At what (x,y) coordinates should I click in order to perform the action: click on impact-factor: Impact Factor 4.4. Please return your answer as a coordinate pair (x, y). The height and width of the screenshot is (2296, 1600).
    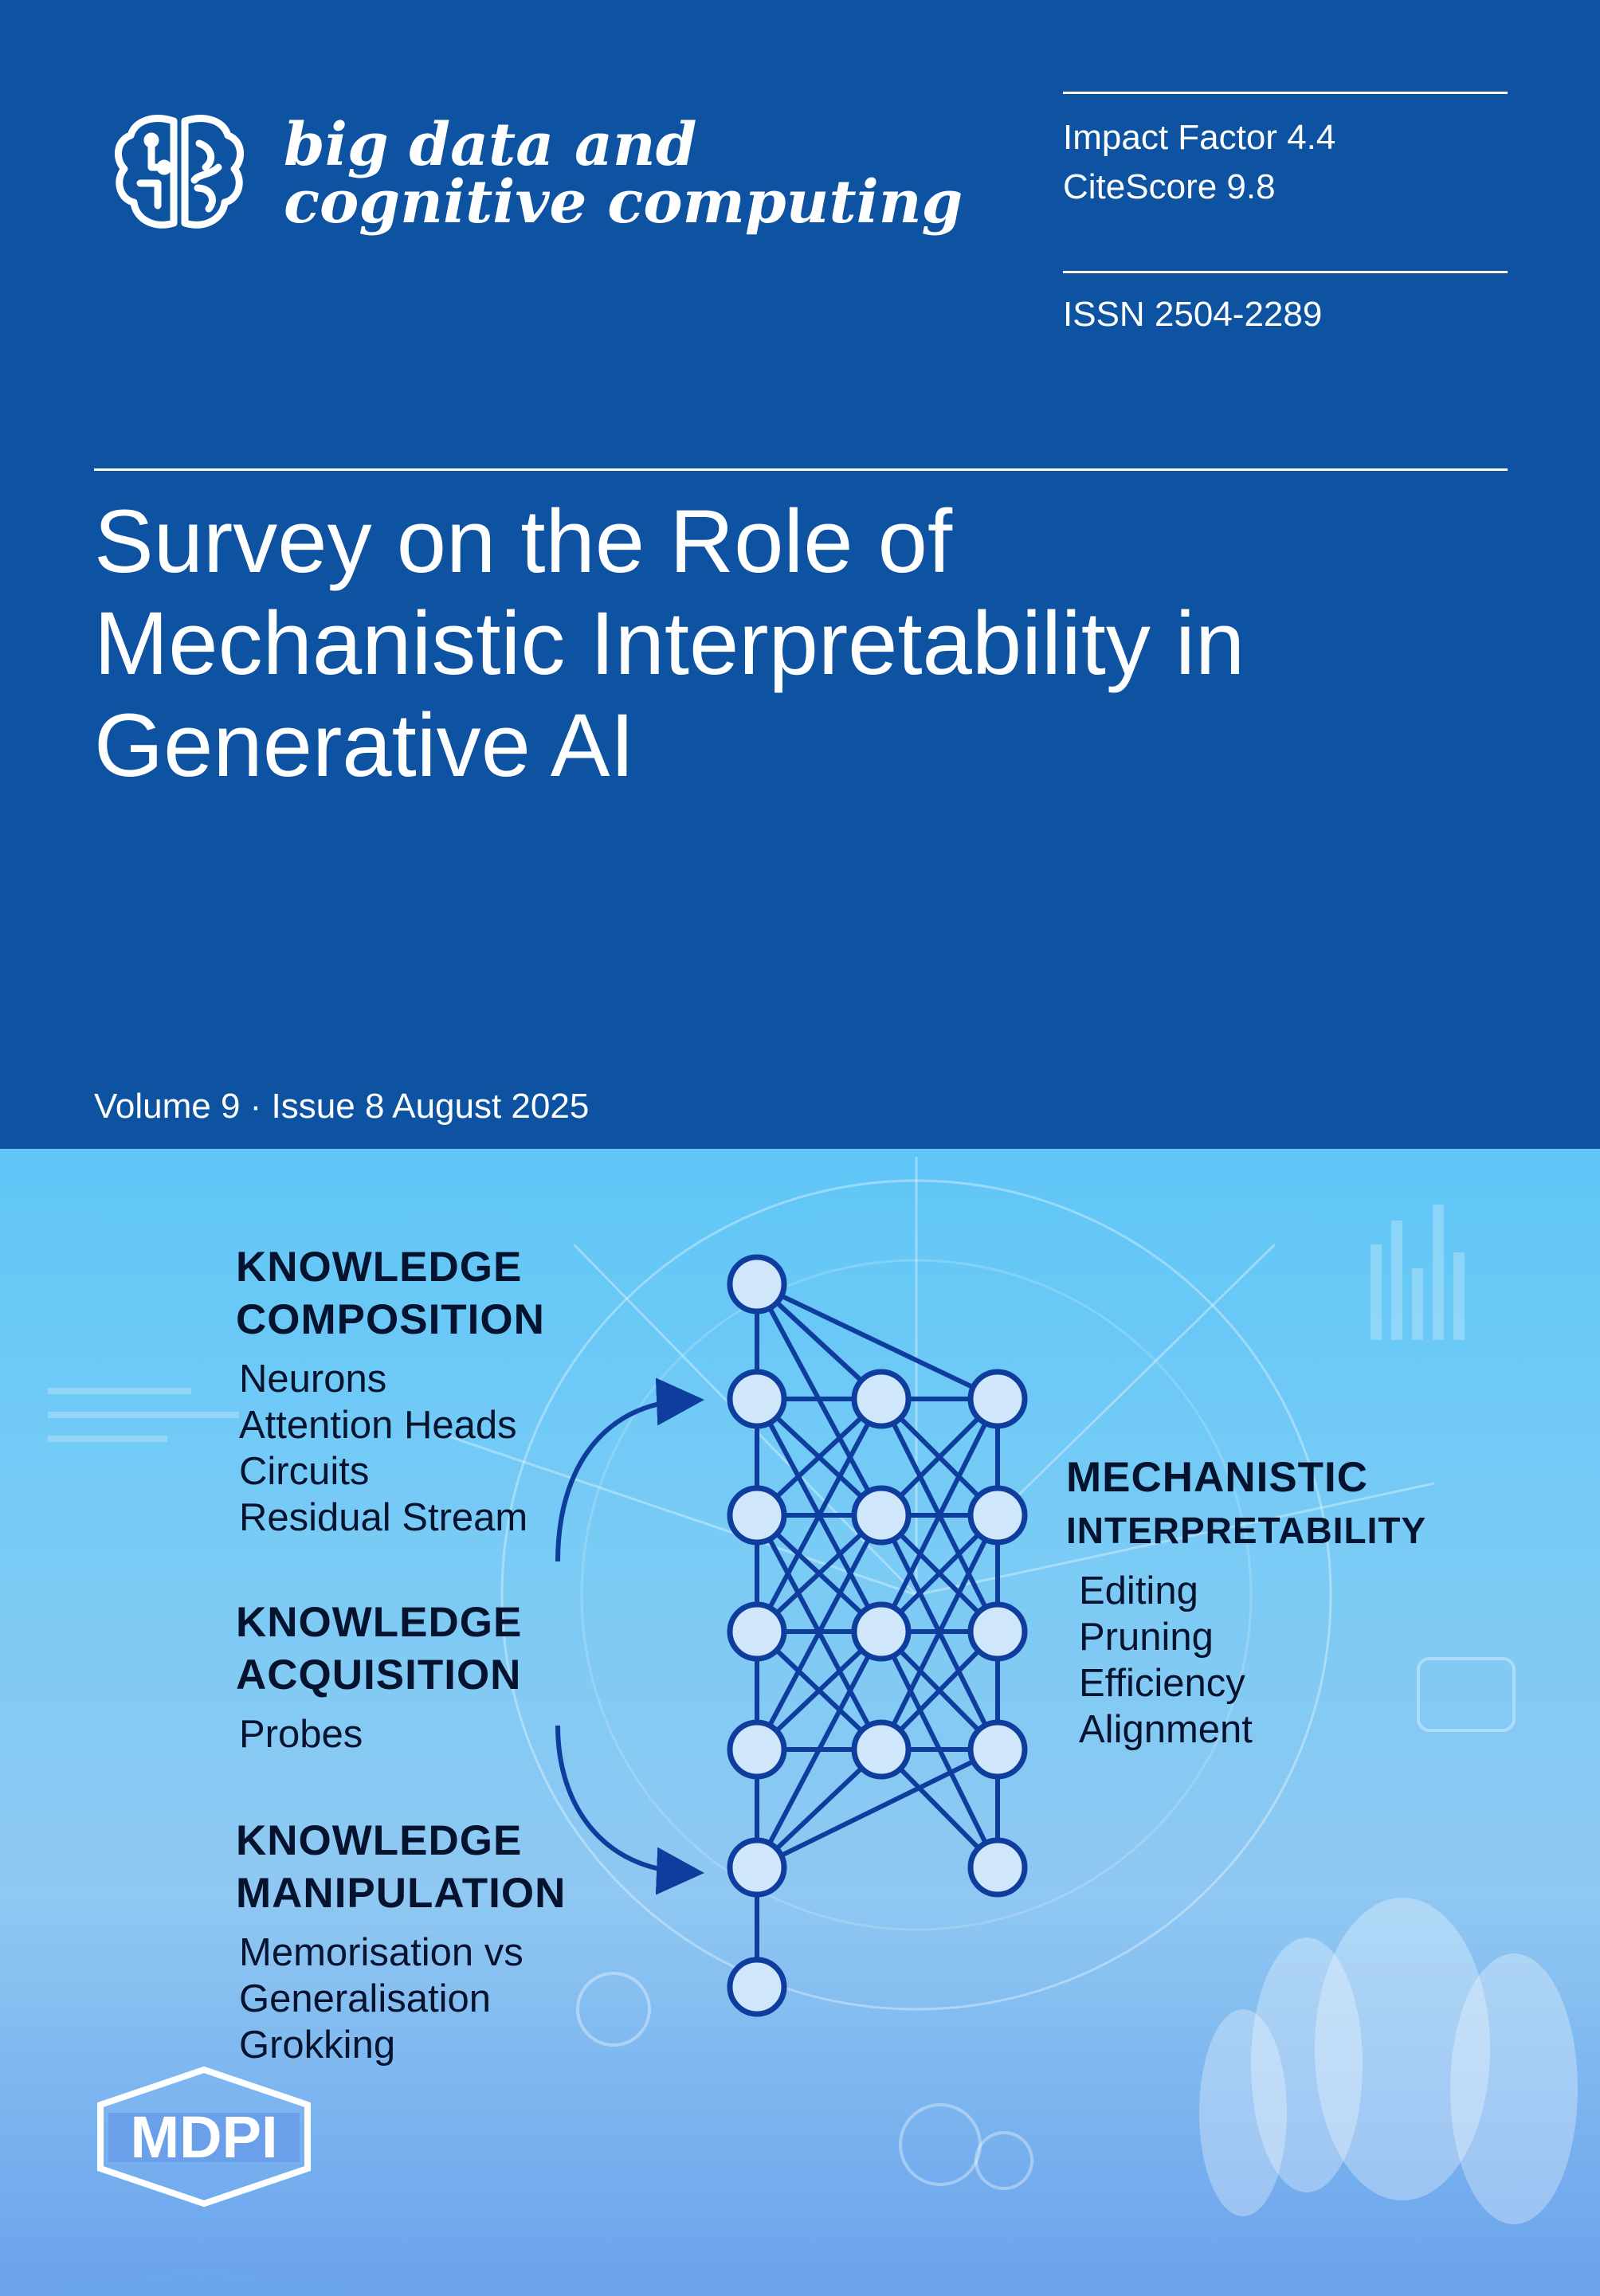
    Looking at the image, I should click on (1199, 137).